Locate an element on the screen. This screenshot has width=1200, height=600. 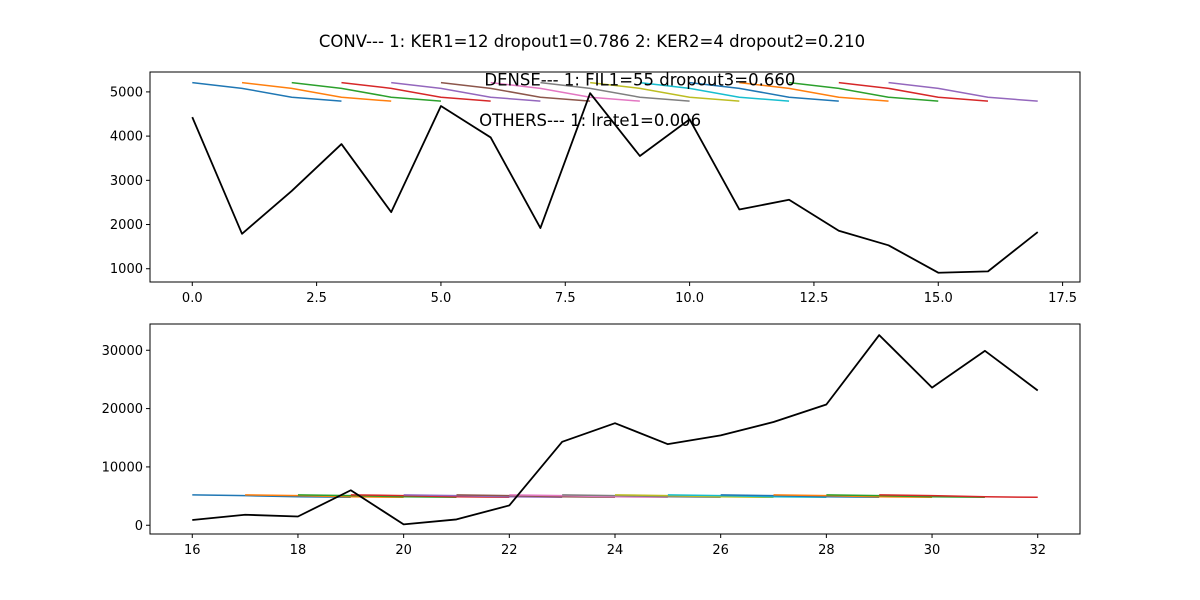
x-tick-label: 7.5 is located at coordinates (565, 298).